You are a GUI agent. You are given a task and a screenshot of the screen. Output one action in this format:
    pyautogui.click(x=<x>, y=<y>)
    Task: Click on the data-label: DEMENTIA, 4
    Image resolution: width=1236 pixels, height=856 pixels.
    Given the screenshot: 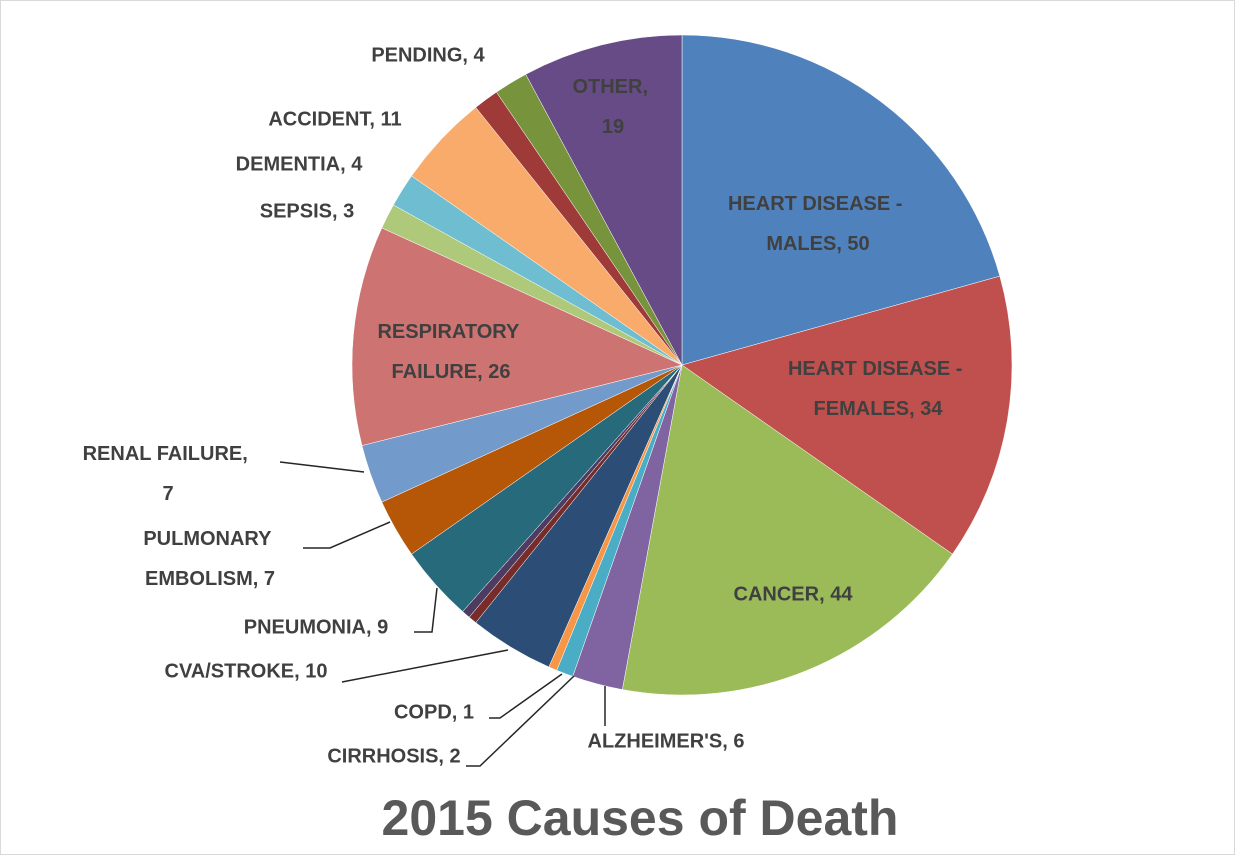 What is the action you would take?
    pyautogui.click(x=300, y=164)
    